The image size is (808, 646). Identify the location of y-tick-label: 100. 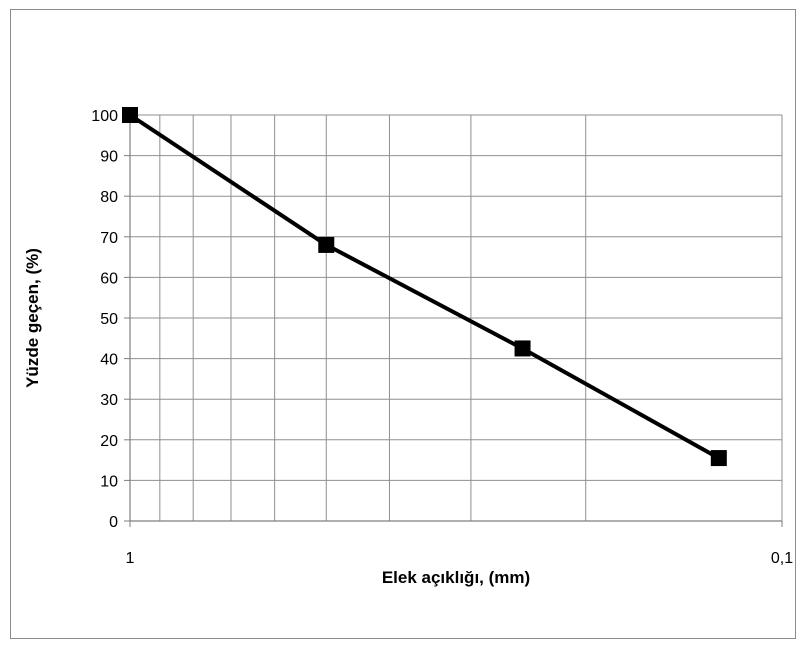
(104, 116).